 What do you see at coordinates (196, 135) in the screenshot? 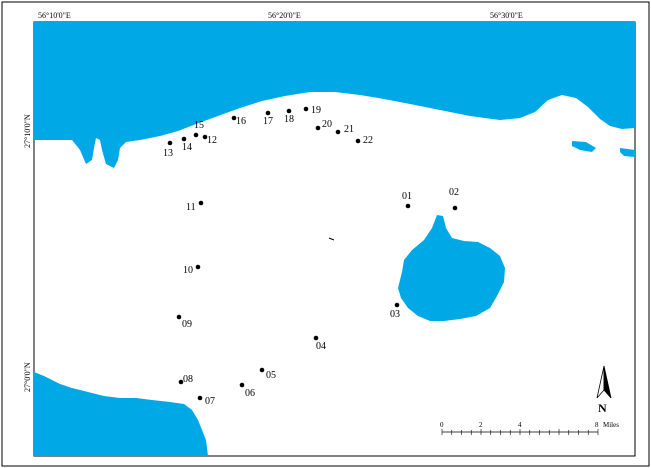
I see `station-15-point` at bounding box center [196, 135].